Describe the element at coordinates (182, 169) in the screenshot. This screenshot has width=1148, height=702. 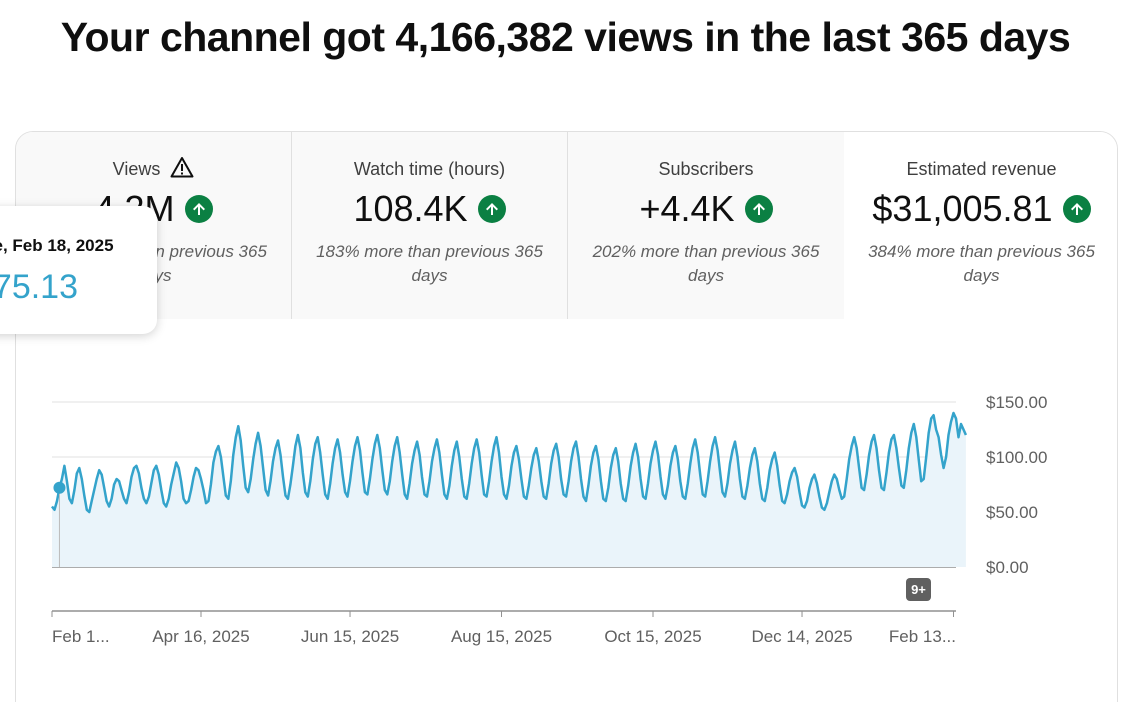
I see `warning-icon` at that location.